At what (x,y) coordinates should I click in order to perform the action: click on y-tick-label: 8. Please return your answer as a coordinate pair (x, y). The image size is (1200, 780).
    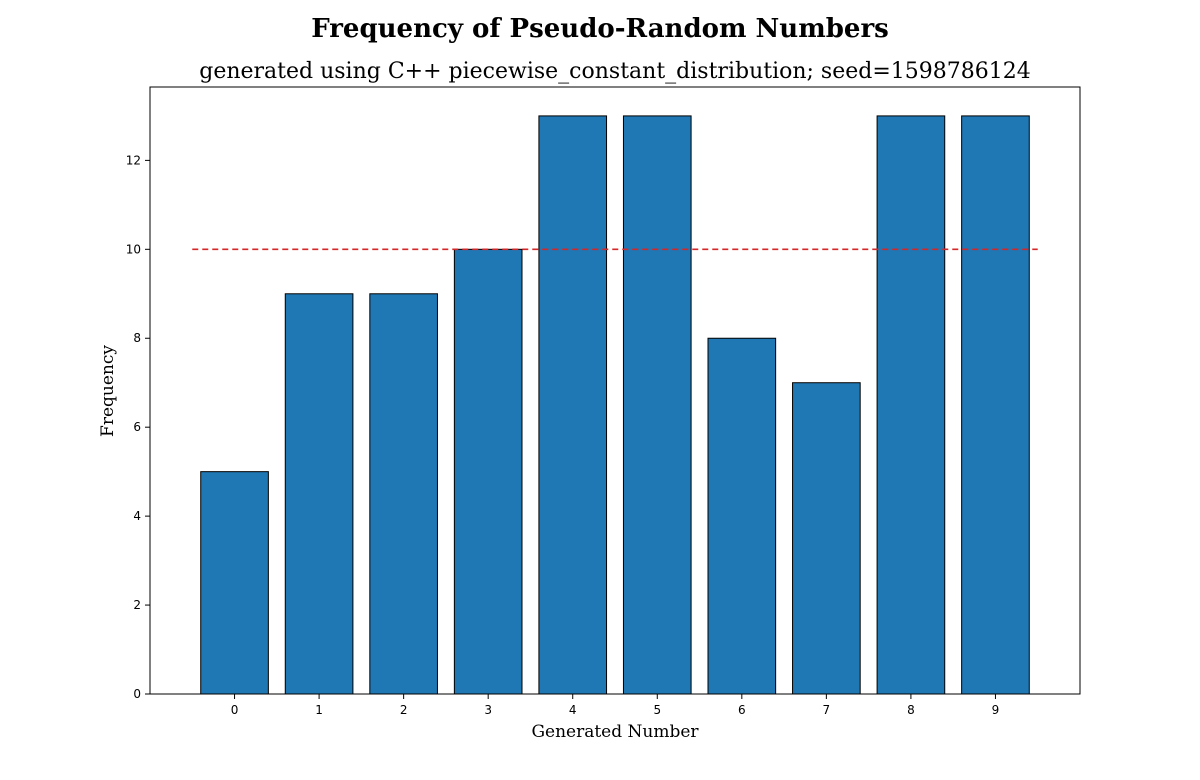
    Looking at the image, I should click on (137, 338).